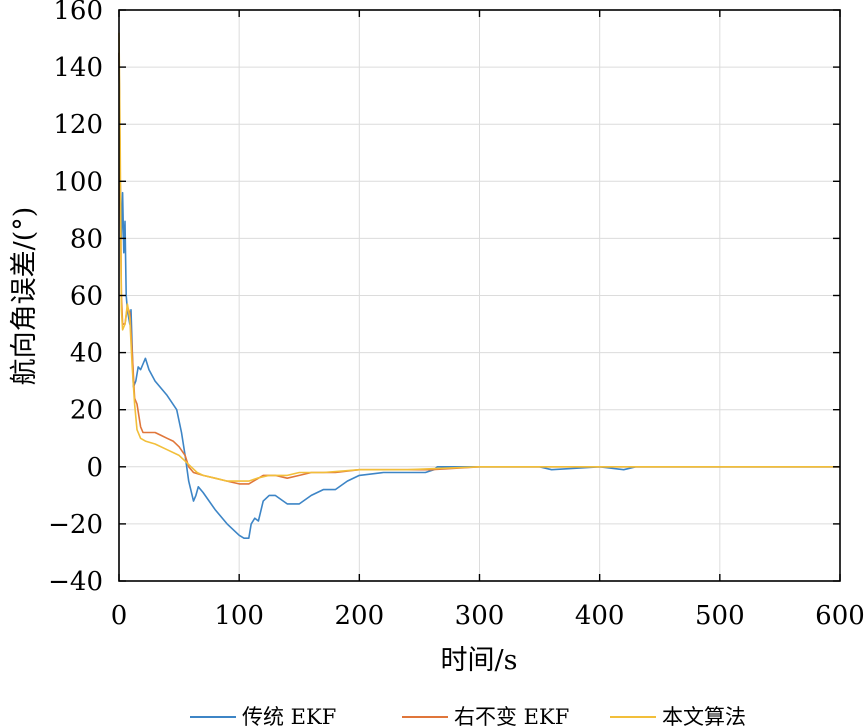 The width and height of the screenshot is (868, 728). What do you see at coordinates (480, 616) in the screenshot?
I see `x-tick-label: 300` at bounding box center [480, 616].